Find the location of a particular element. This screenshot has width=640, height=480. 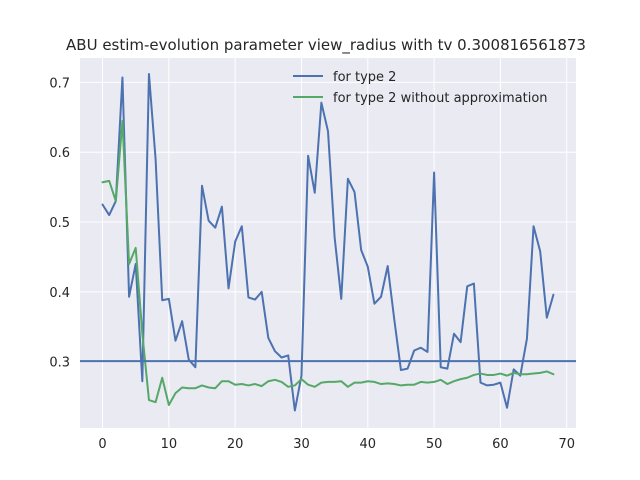

x-tick-label: 20 is located at coordinates (235, 444).